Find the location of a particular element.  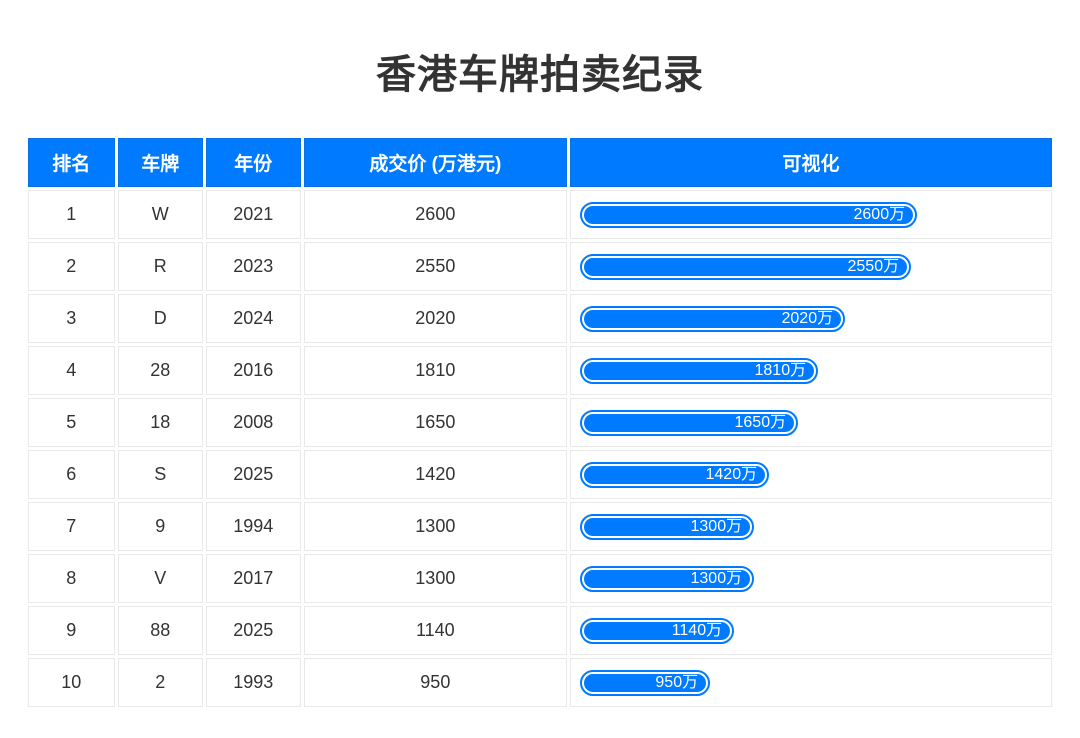

cell-year: 2016 is located at coordinates (253, 370).